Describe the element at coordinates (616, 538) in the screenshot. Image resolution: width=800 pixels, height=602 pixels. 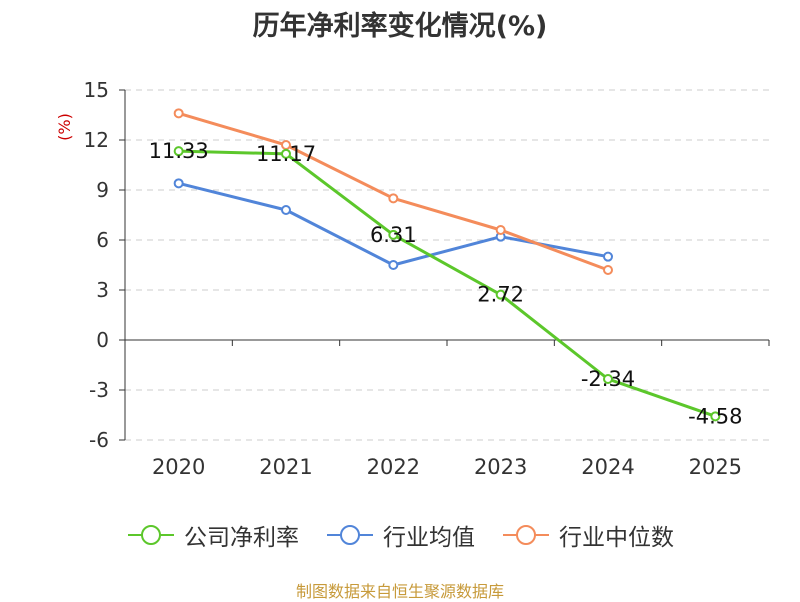
I see `legend-label: 行业中位数` at that location.